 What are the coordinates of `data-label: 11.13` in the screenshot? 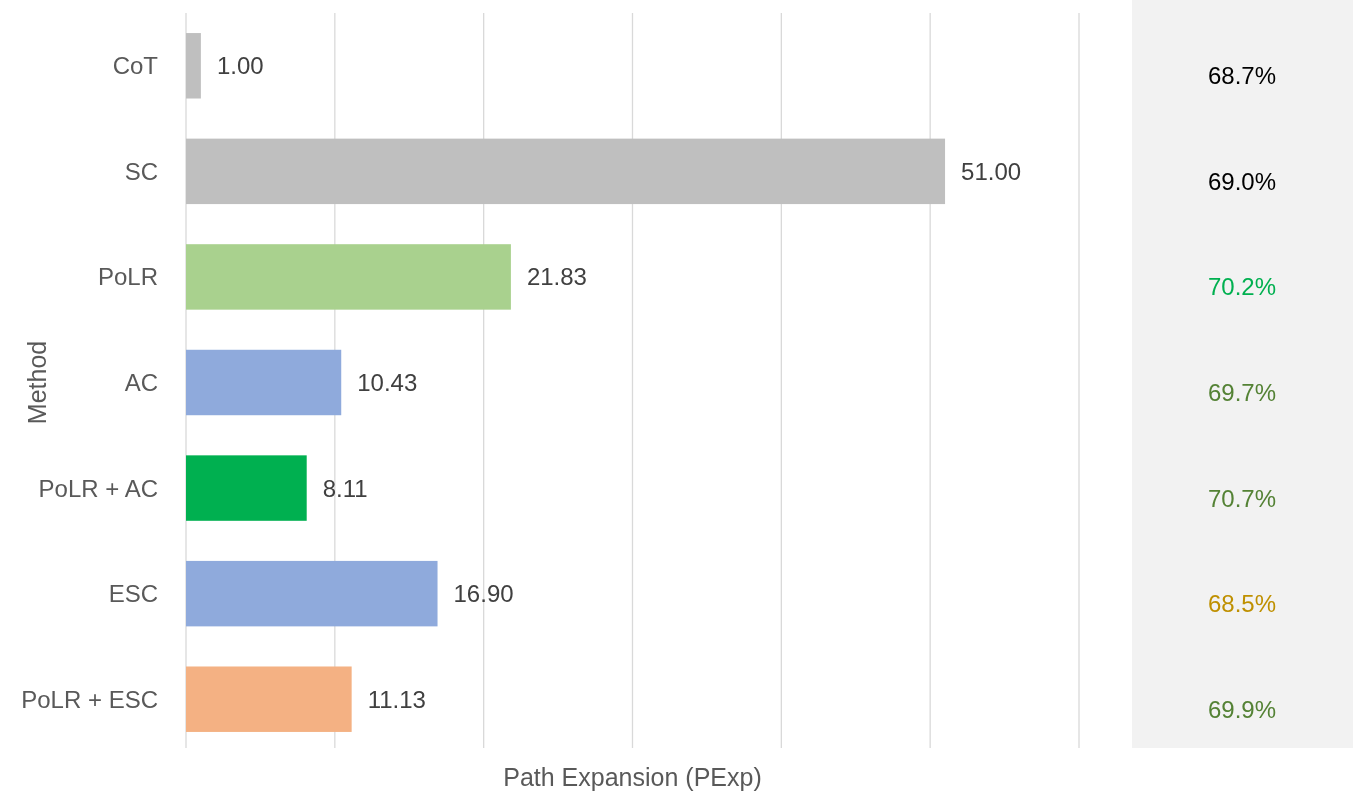 It's located at (396, 699).